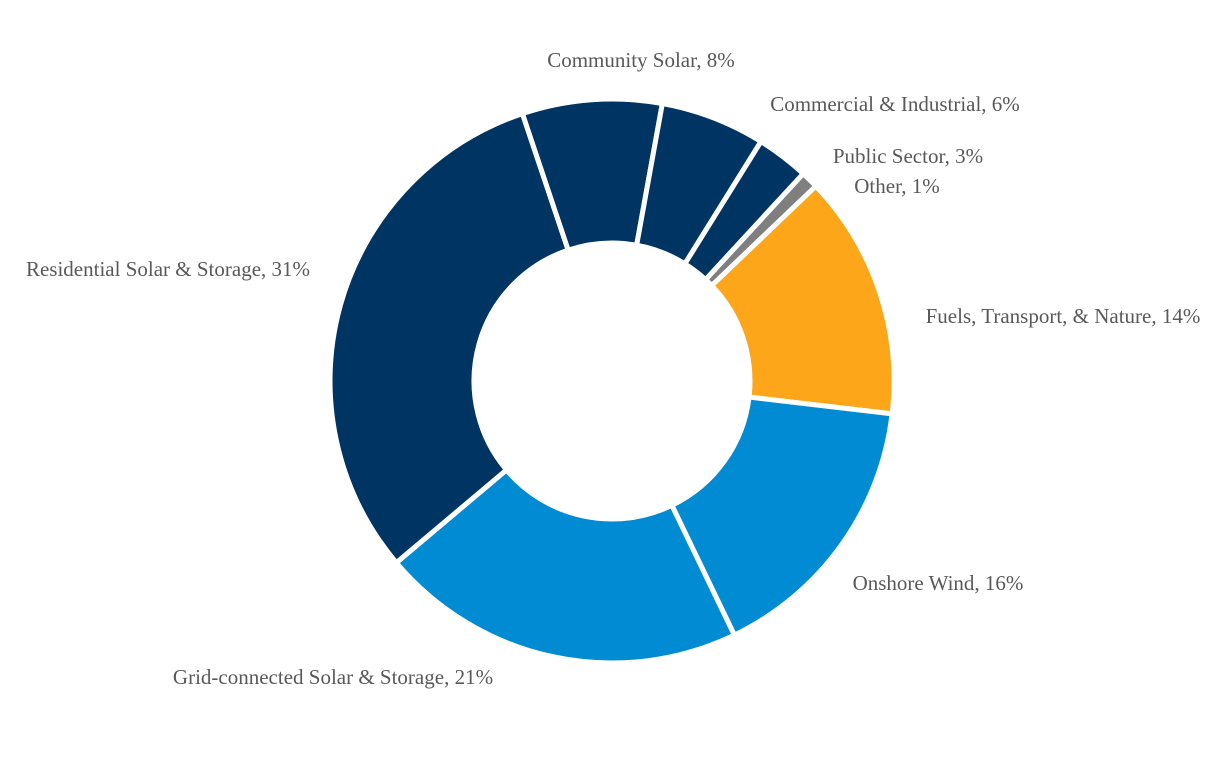 This screenshot has width=1226, height=760. Describe the element at coordinates (1063, 316) in the screenshot. I see `label-fuels-transport-nature: Fuels, Transport, & Nature, 14%` at that location.